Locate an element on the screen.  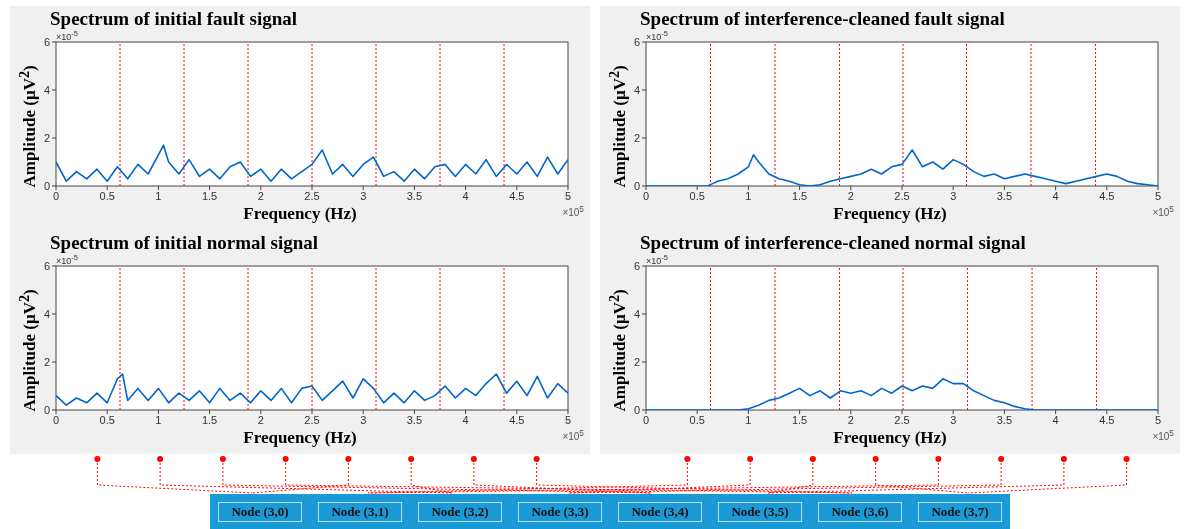
category-label: Node (3,3) is located at coordinates (560, 512).